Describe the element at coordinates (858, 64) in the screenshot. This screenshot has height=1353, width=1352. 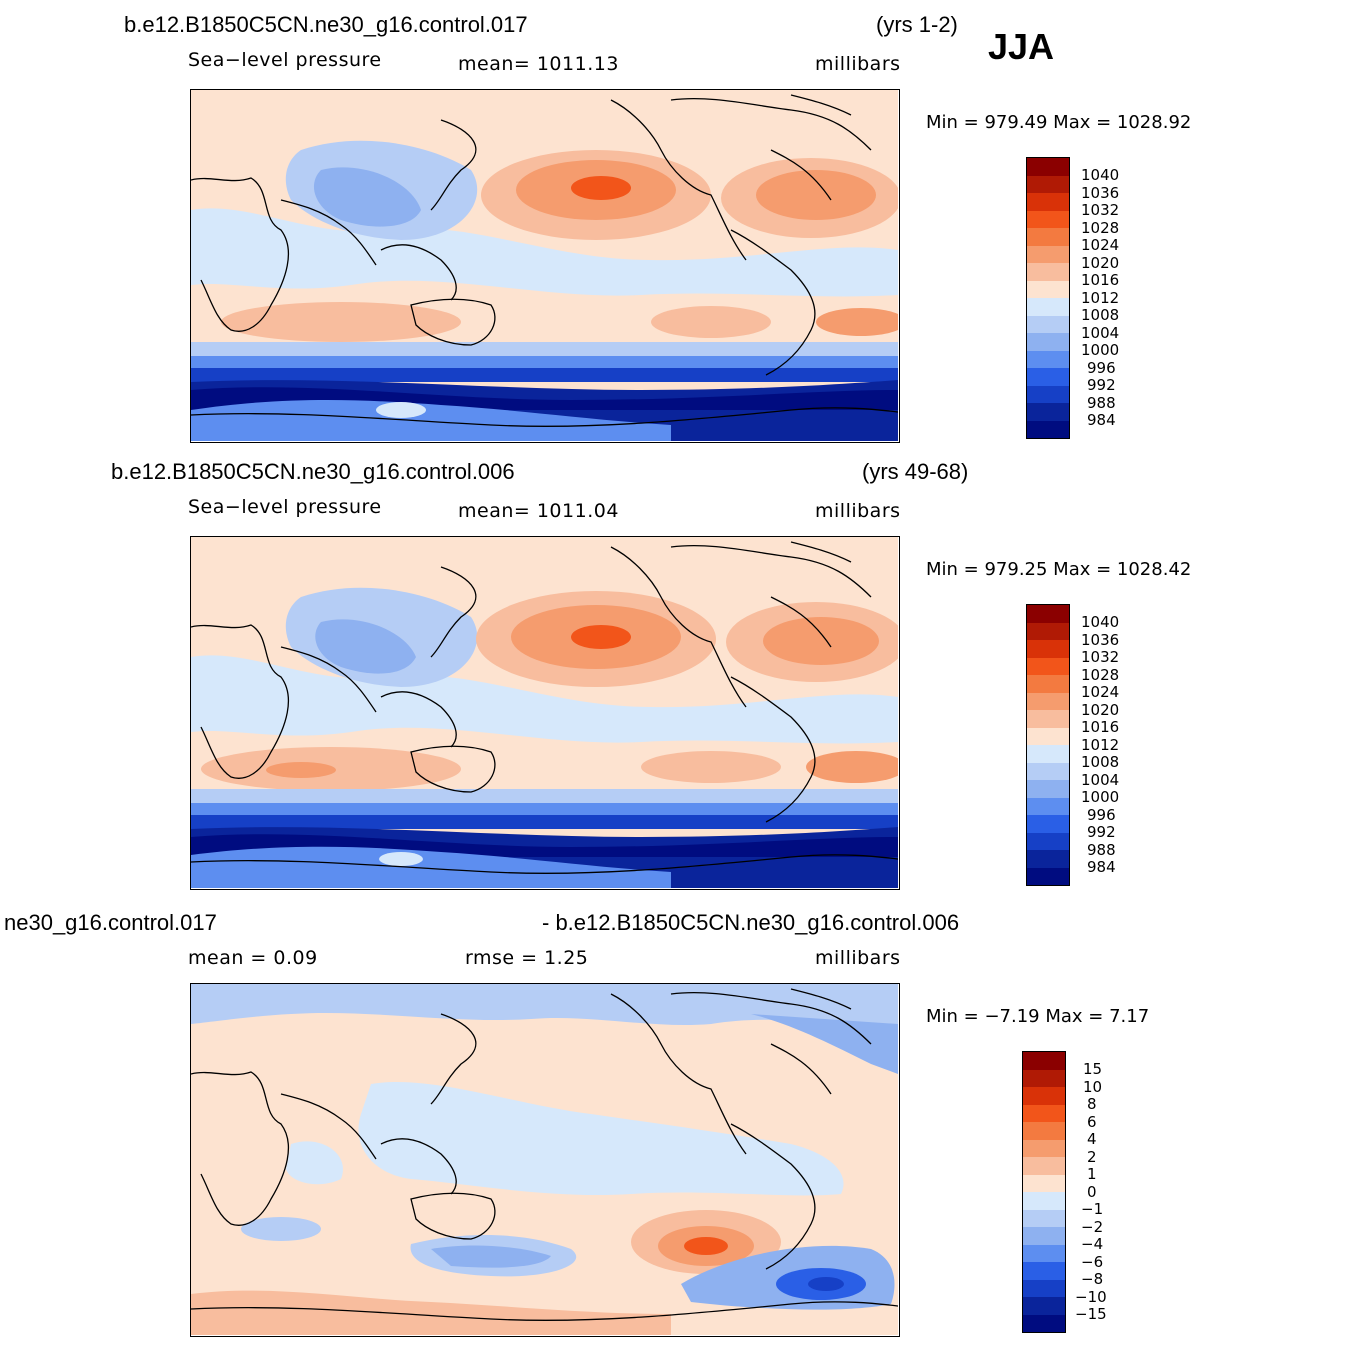
I see `panel1-units: millibars` at that location.